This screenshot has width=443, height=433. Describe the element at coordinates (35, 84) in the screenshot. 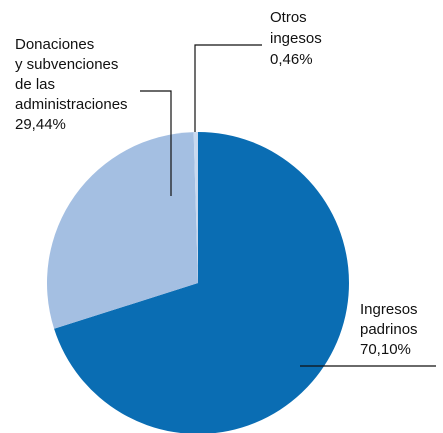

I see `slice-label: de las` at that location.